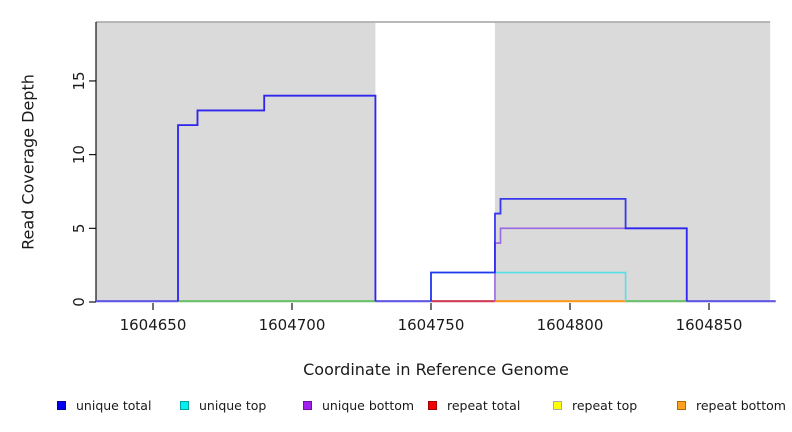  Describe the element at coordinates (570, 325) in the screenshot. I see `x-tick-label: 1604800` at that location.